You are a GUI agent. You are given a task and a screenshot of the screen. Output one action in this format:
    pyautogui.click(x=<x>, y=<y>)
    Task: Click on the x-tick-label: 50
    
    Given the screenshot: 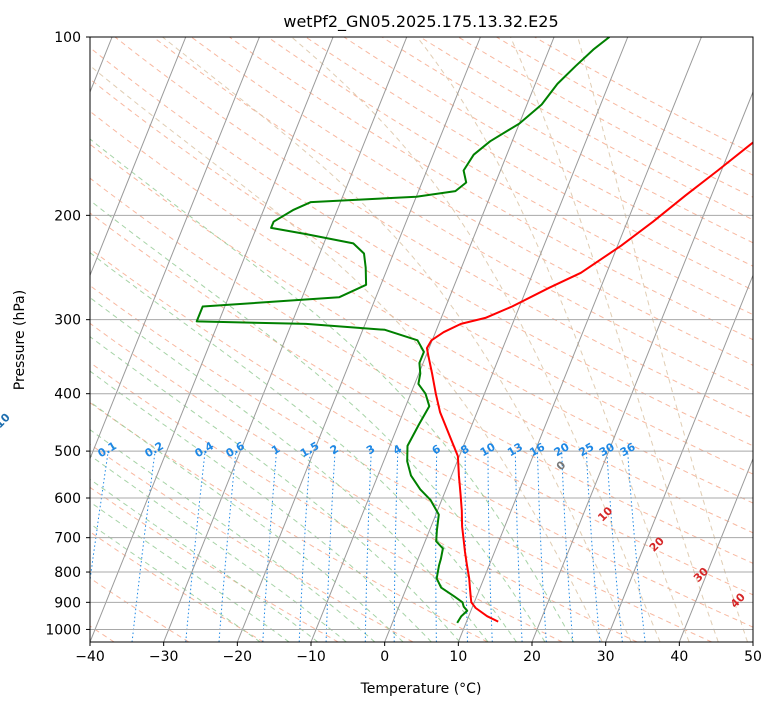 What is the action you would take?
    pyautogui.click(x=753, y=657)
    